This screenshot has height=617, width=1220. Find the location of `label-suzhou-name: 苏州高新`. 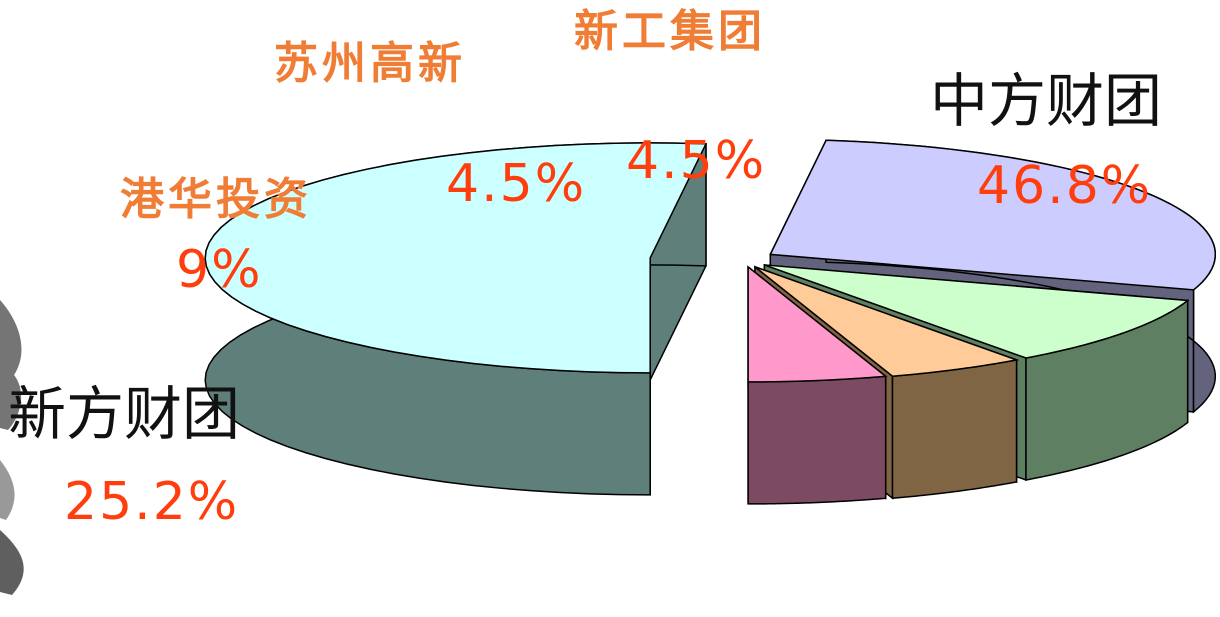

label-suzhou-name: 苏州高新 is located at coordinates (370, 64).